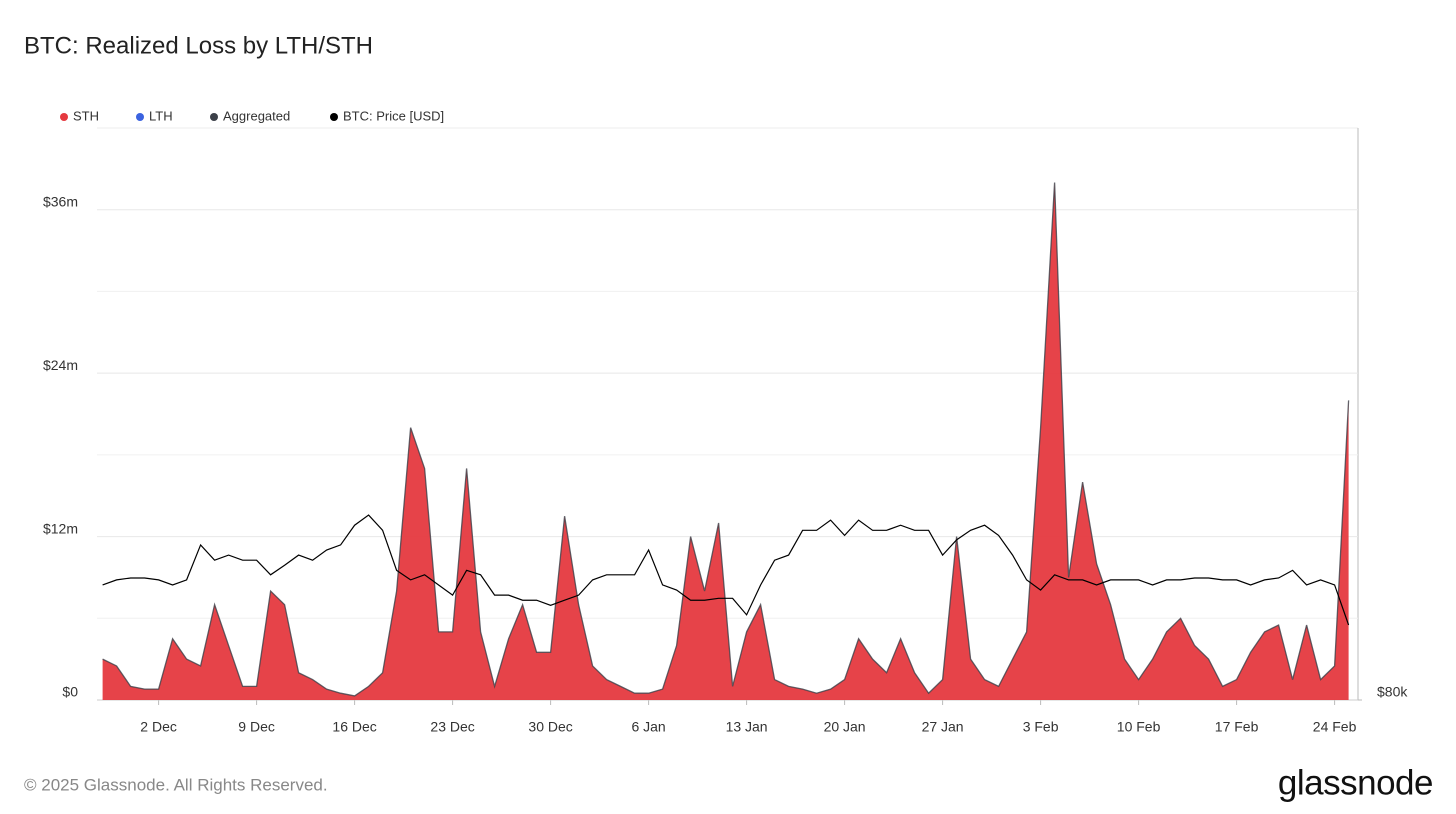  Describe the element at coordinates (726, 570) in the screenshot. I see `price-line` at that location.